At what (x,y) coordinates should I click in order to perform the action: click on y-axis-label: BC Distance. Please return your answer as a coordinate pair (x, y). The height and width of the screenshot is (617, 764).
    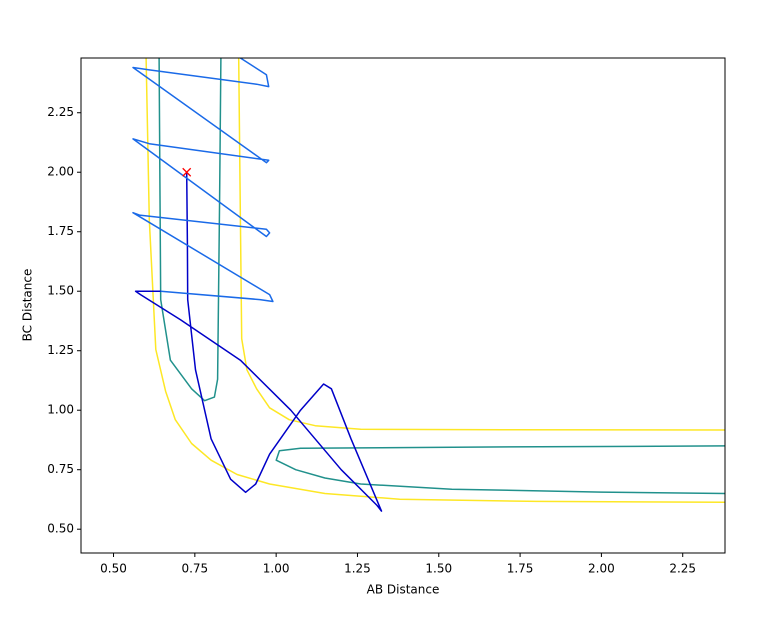
    Looking at the image, I should click on (28, 305).